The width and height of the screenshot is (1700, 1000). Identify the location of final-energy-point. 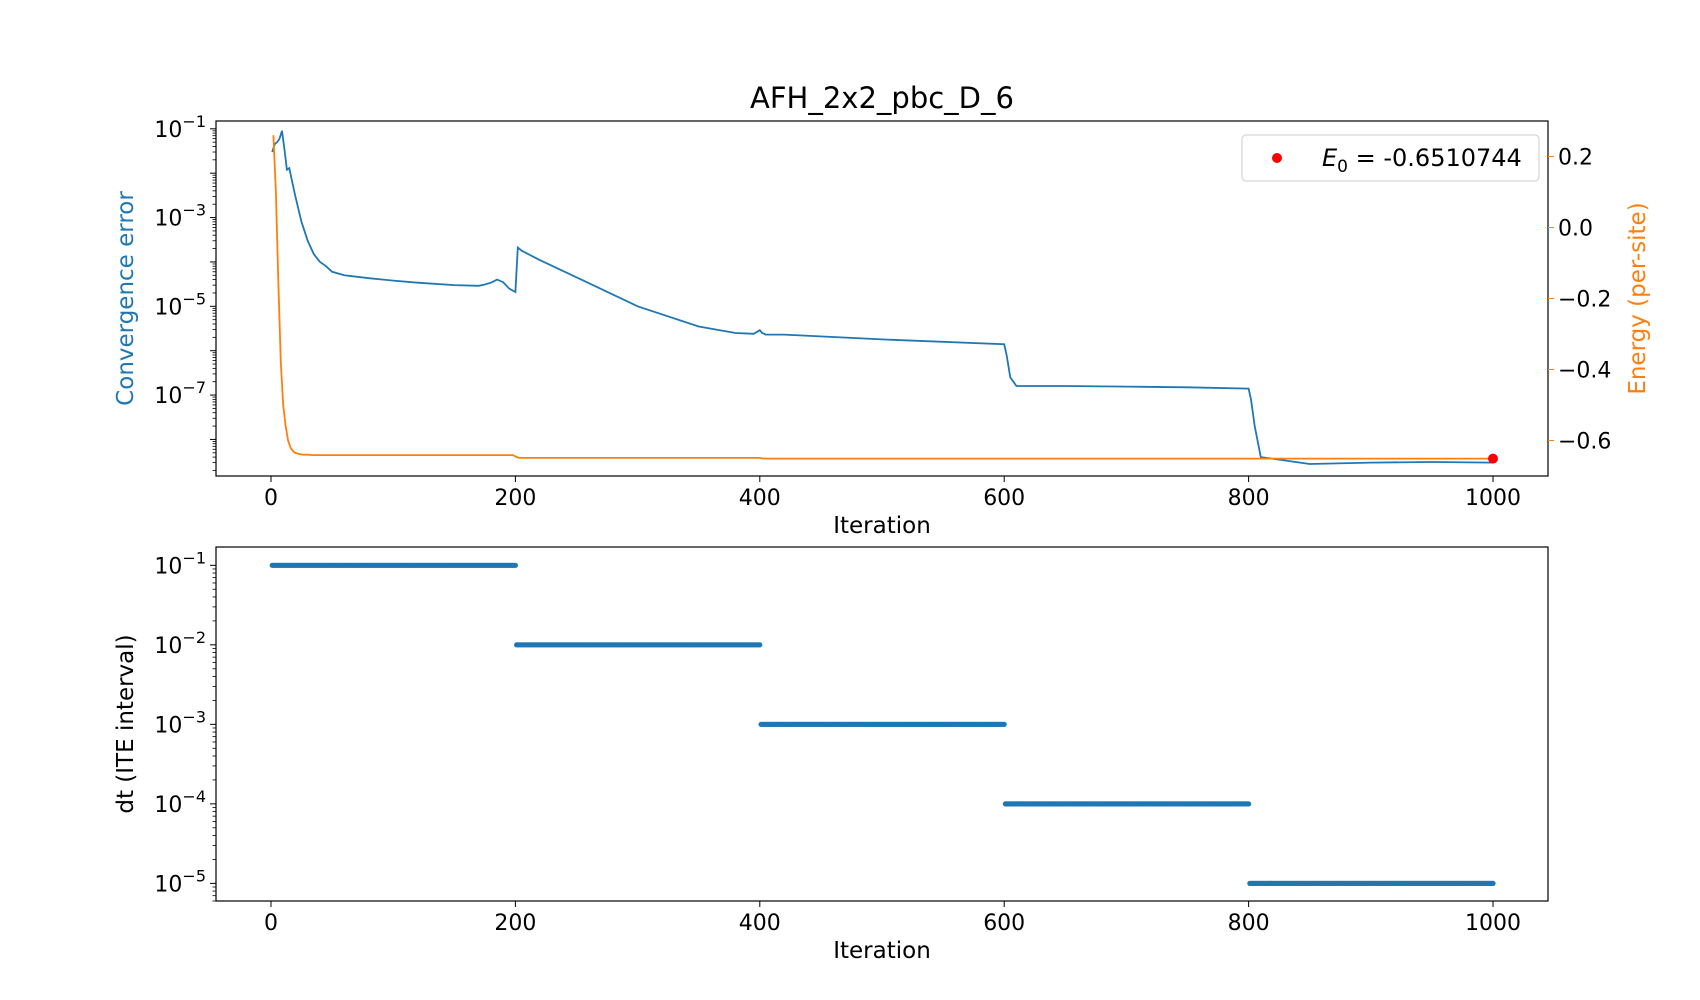
(1493, 458).